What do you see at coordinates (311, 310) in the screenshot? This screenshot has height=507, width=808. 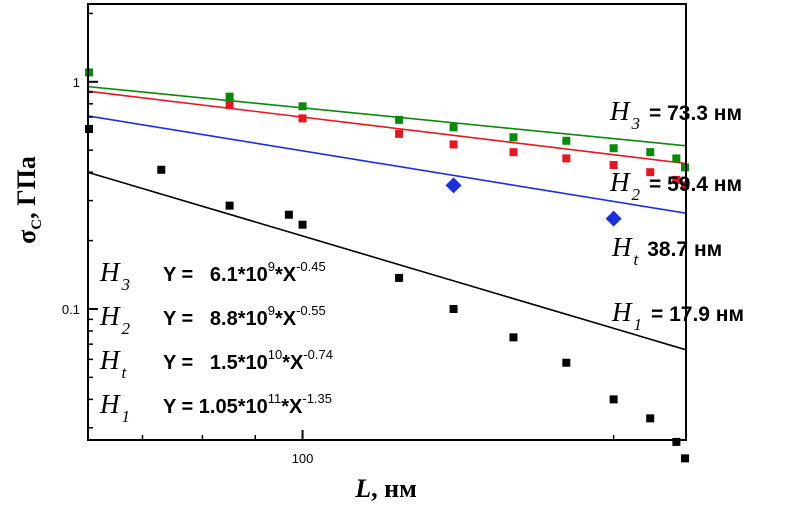 I see `equation-power: -0.55` at bounding box center [311, 310].